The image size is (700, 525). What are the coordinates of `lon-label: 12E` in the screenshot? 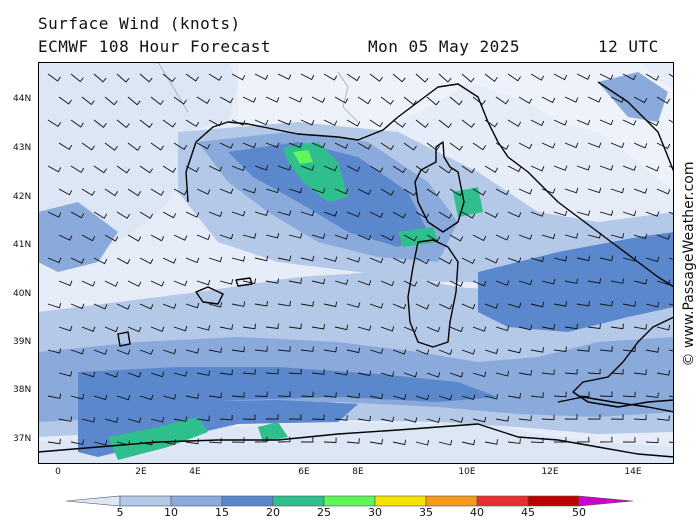 It's located at (550, 472).